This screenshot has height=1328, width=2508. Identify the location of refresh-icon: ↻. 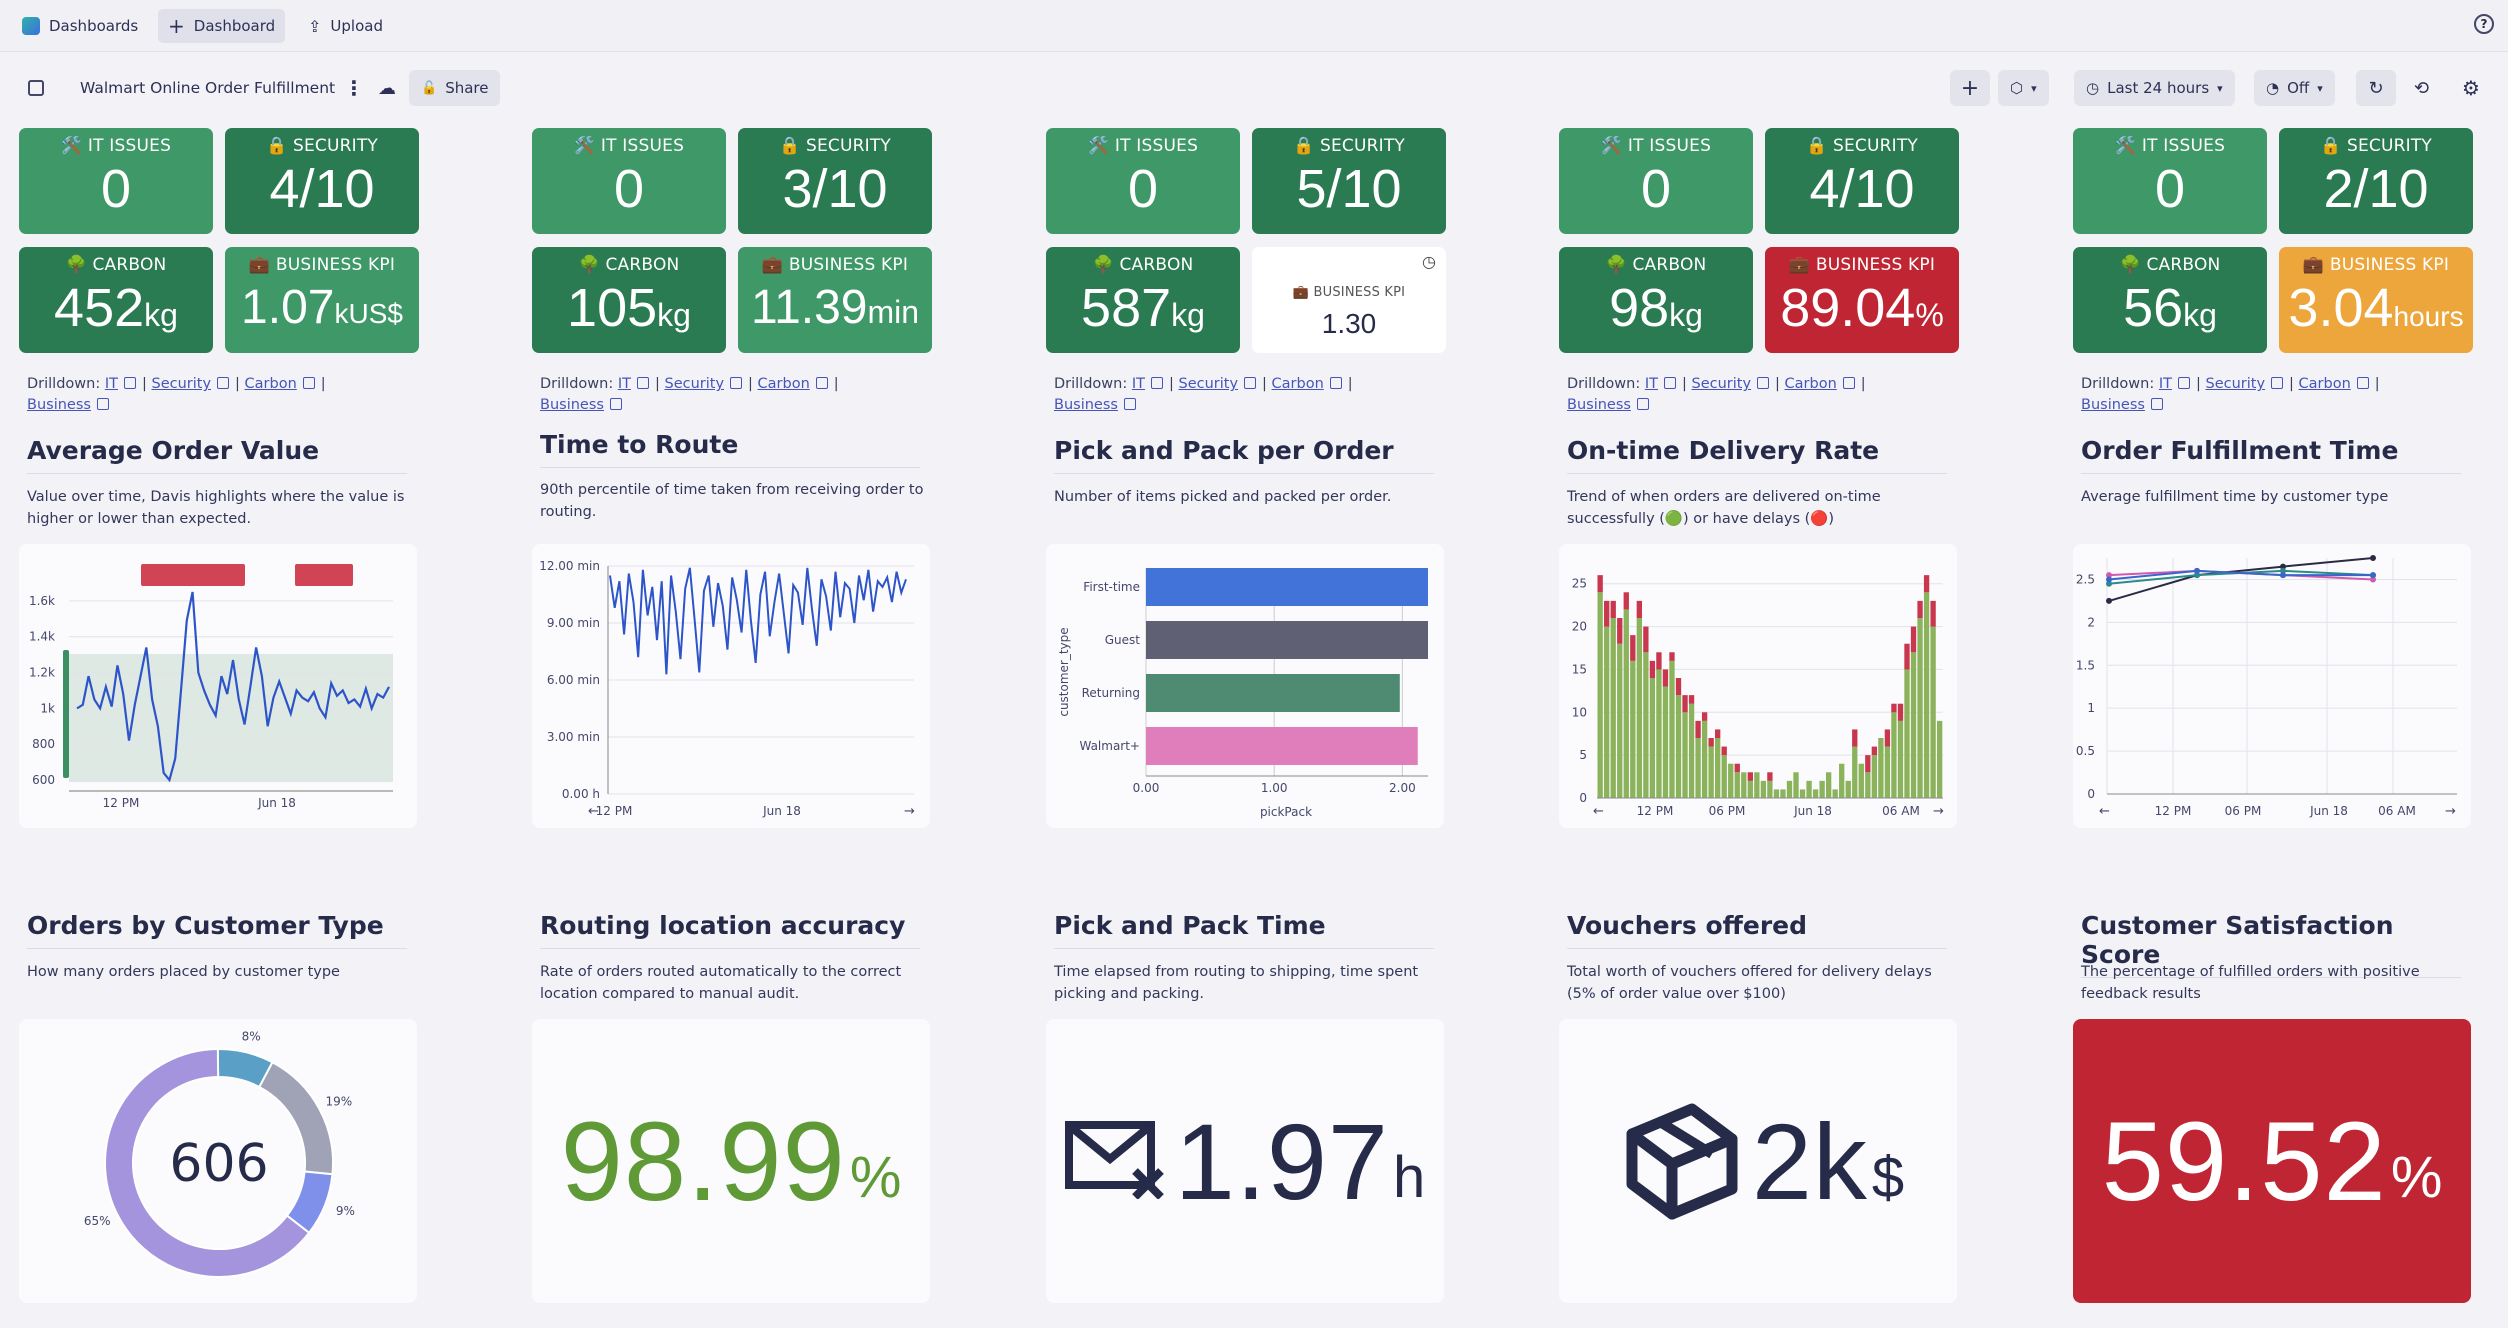
(2376, 88).